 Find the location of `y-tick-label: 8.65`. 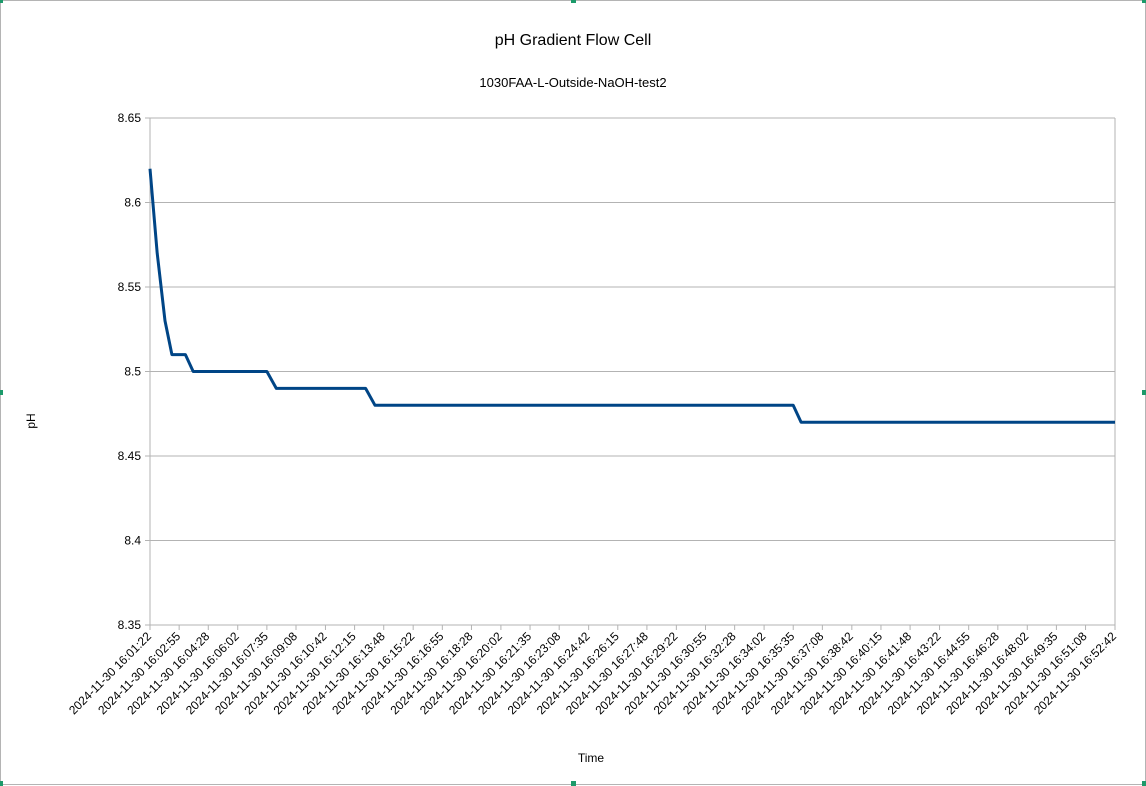

y-tick-label: 8.65 is located at coordinates (130, 118).